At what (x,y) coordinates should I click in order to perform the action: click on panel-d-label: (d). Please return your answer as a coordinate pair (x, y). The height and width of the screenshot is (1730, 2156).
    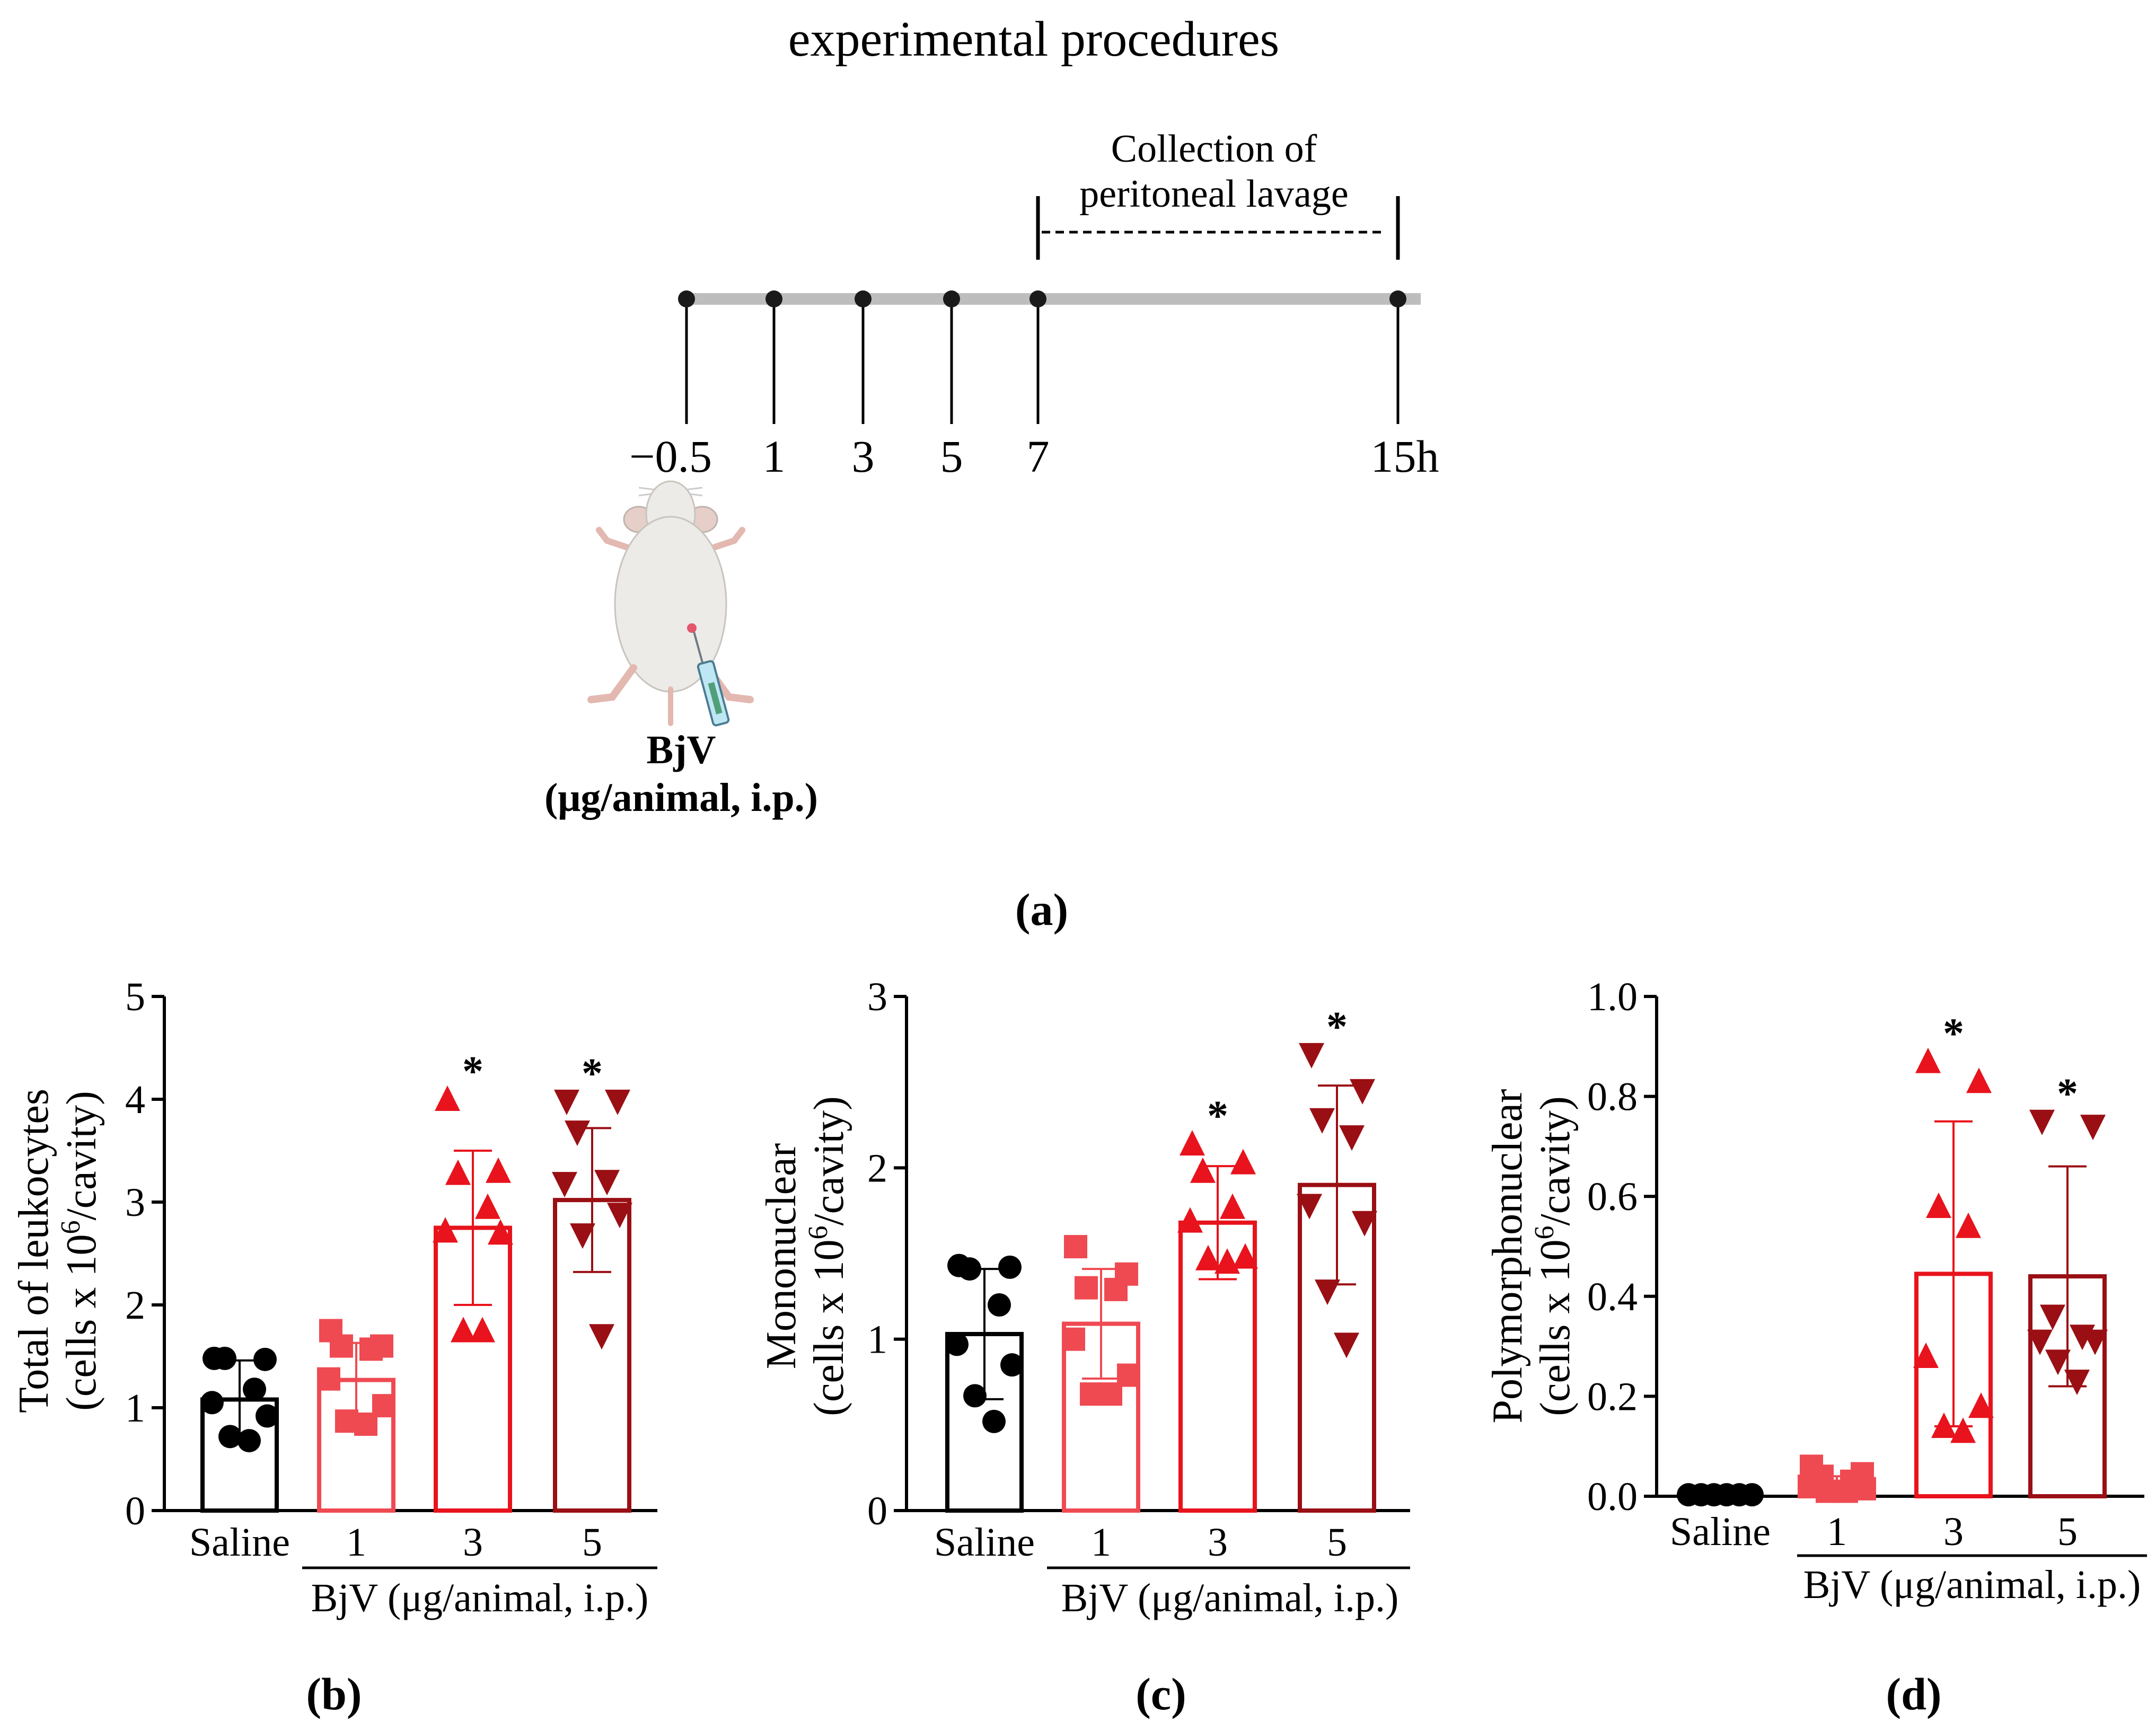
    Looking at the image, I should click on (1914, 1694).